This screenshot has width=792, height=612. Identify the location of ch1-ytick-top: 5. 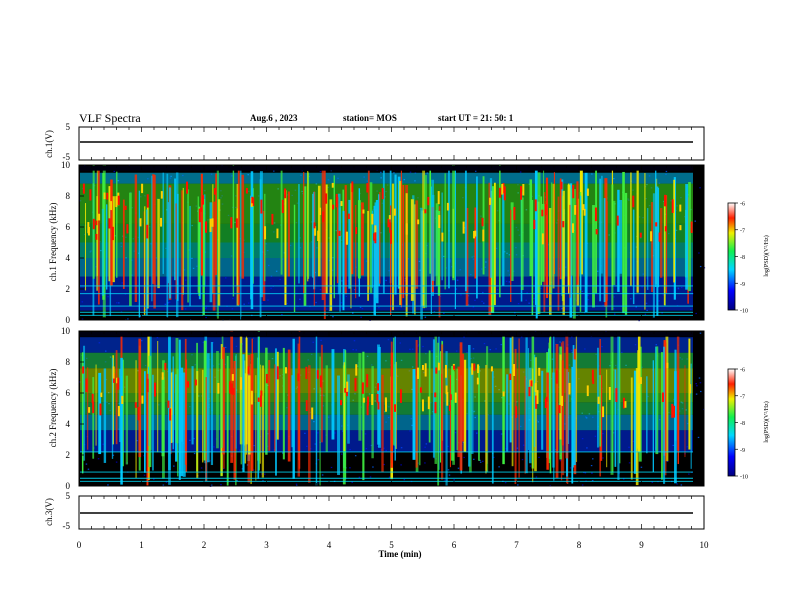
(68, 127).